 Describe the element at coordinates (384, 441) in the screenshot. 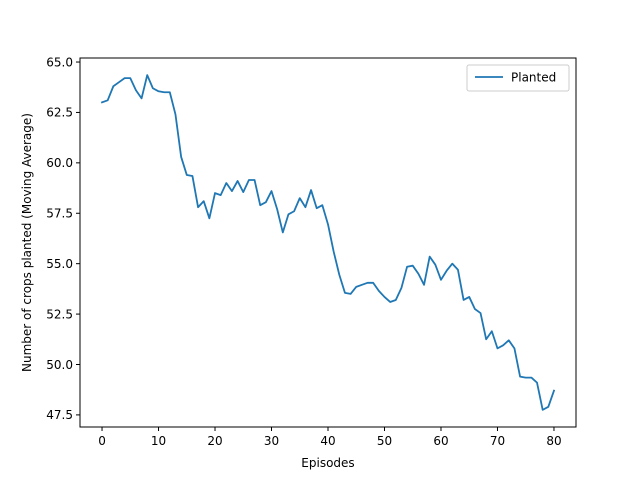

I see `x-tick-label: 50` at that location.